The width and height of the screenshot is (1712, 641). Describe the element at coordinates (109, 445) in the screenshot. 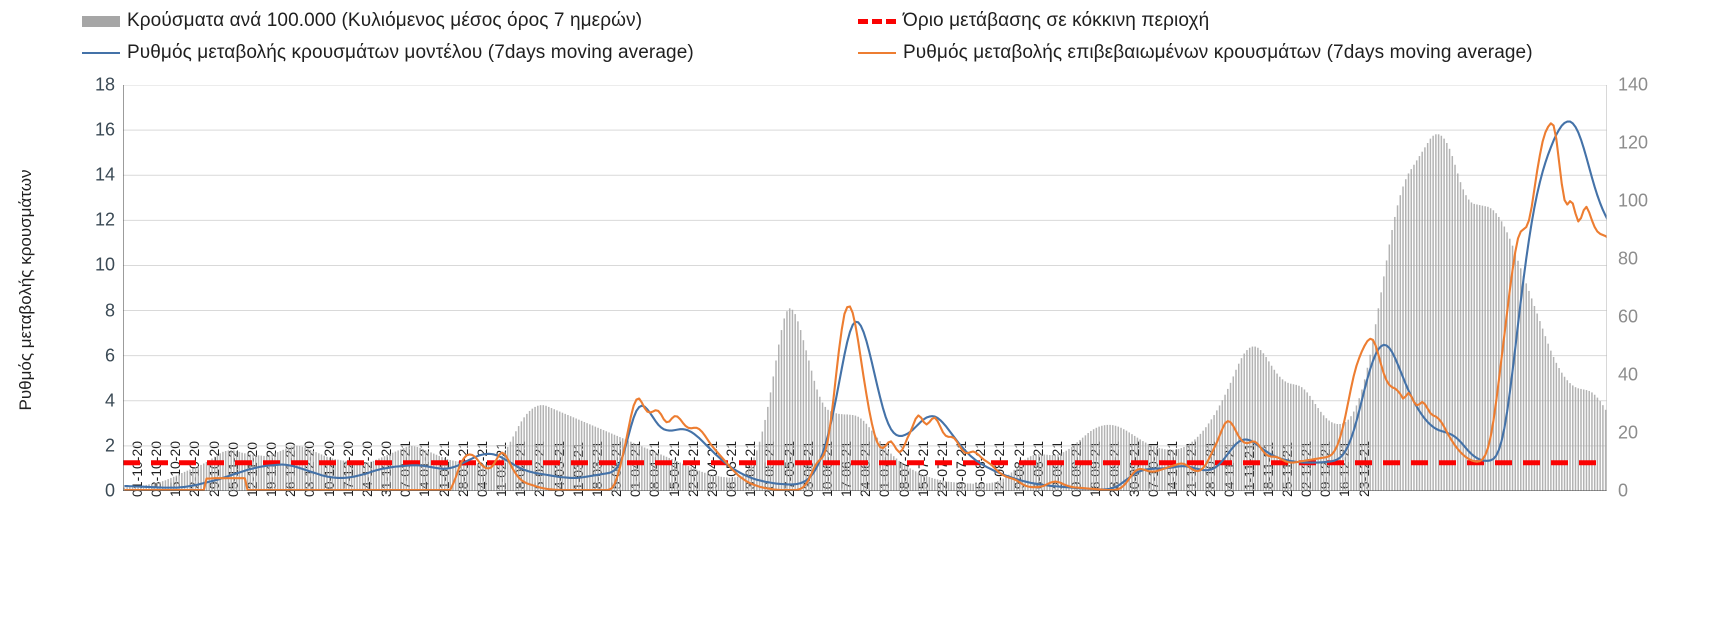

I see `y-tick-left-2: 2` at that location.